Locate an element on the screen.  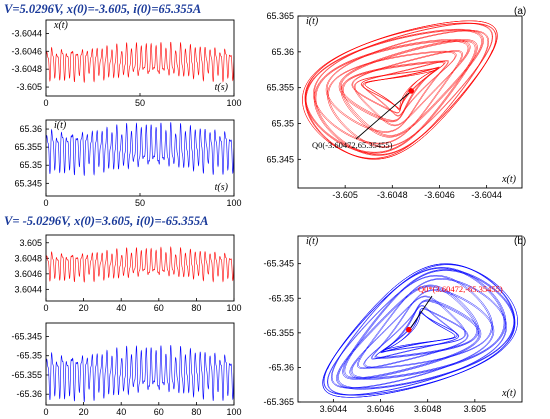
y-tick-label: -3.6044 is located at coordinates (26, 33).